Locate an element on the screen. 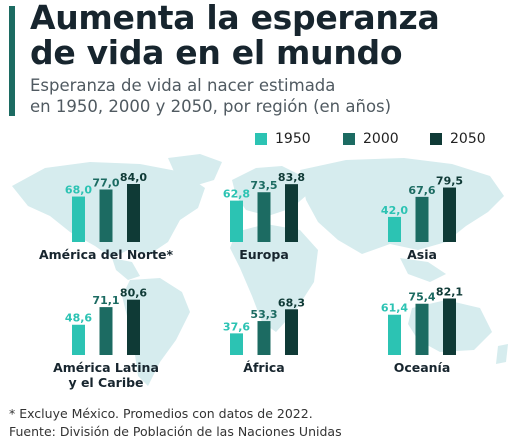  region-label-asia: Asia is located at coordinates (422, 254).